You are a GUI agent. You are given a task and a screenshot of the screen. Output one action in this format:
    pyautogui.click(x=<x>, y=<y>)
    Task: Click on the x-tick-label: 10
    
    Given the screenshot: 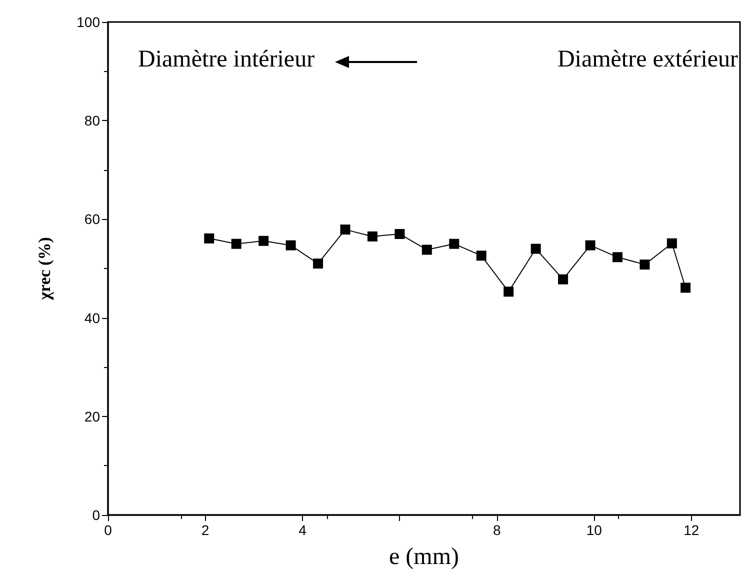 What is the action you would take?
    pyautogui.click(x=594, y=530)
    